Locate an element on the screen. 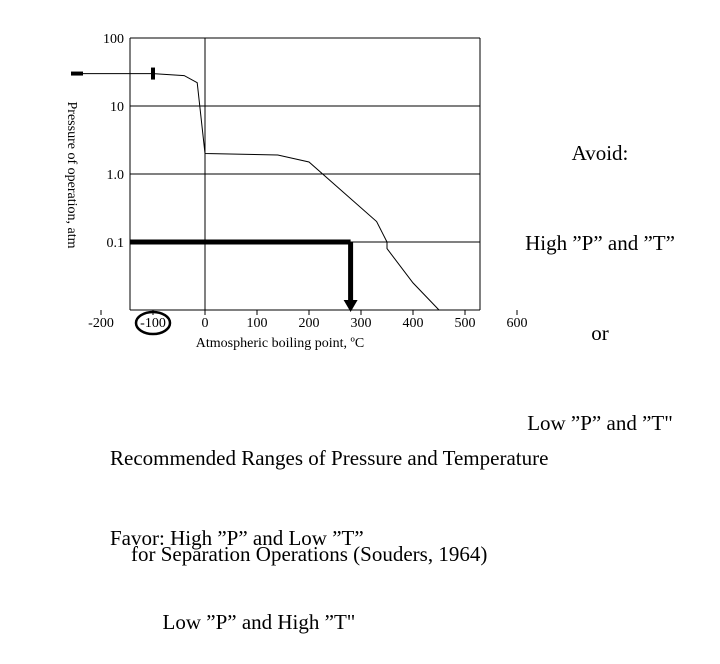  y-tick-labels: 100 10 1.0 0.1 is located at coordinates (113, 141).